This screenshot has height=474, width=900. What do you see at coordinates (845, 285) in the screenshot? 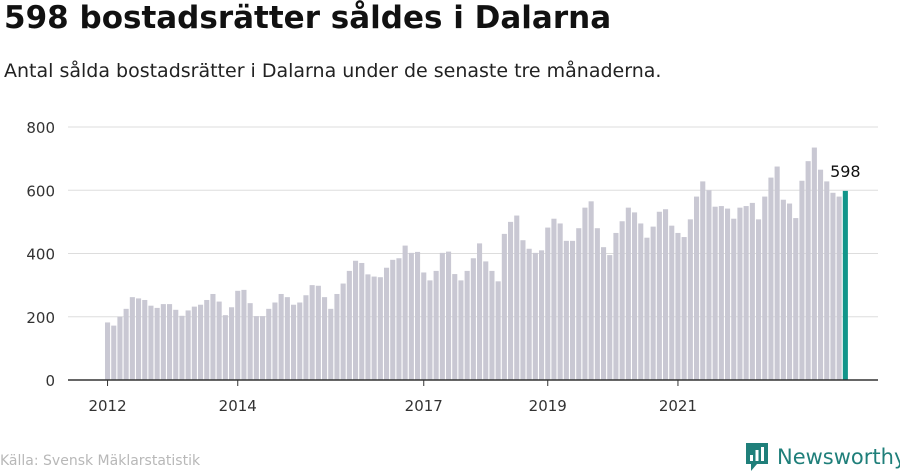
I see `highlighted-bar` at bounding box center [845, 285].